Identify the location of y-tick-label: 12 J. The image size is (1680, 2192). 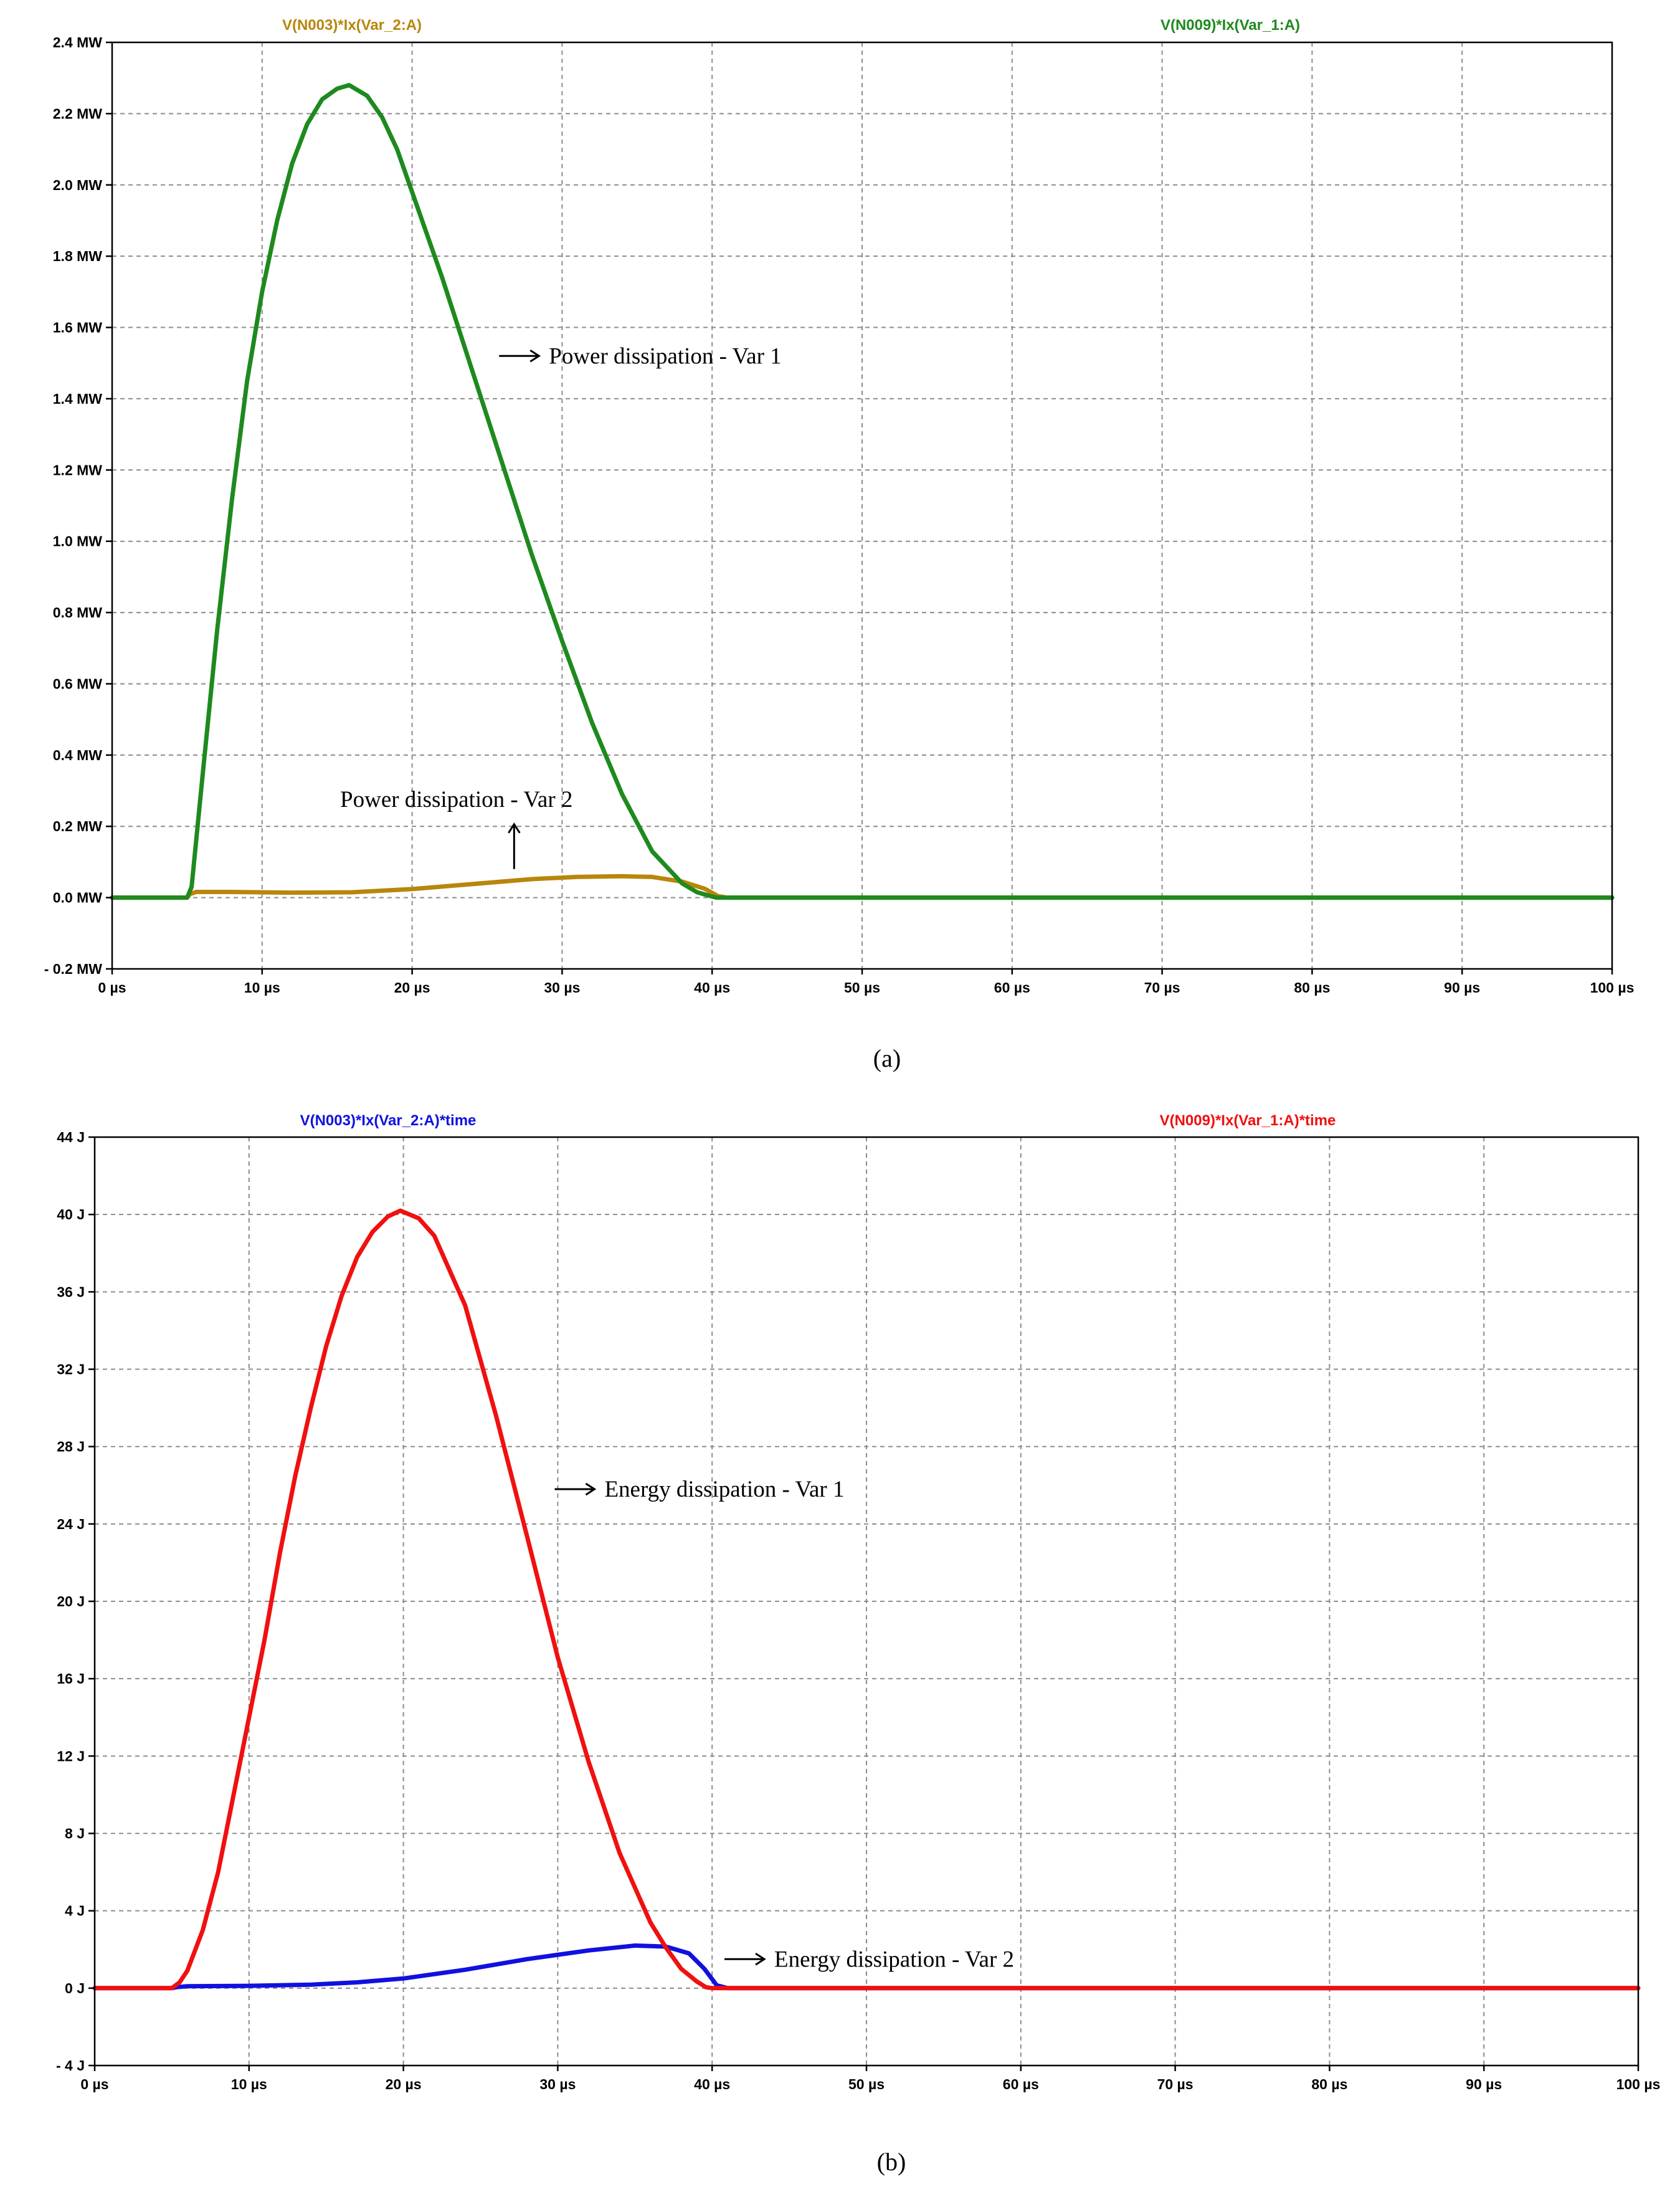
(71, 1756).